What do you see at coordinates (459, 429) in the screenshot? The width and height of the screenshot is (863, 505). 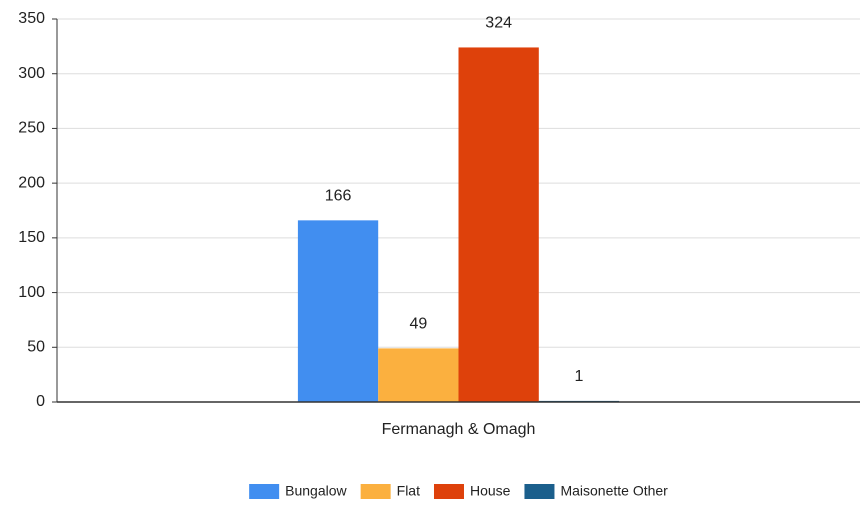 I see `x-tick-label: Fermanagh & Omagh` at bounding box center [459, 429].